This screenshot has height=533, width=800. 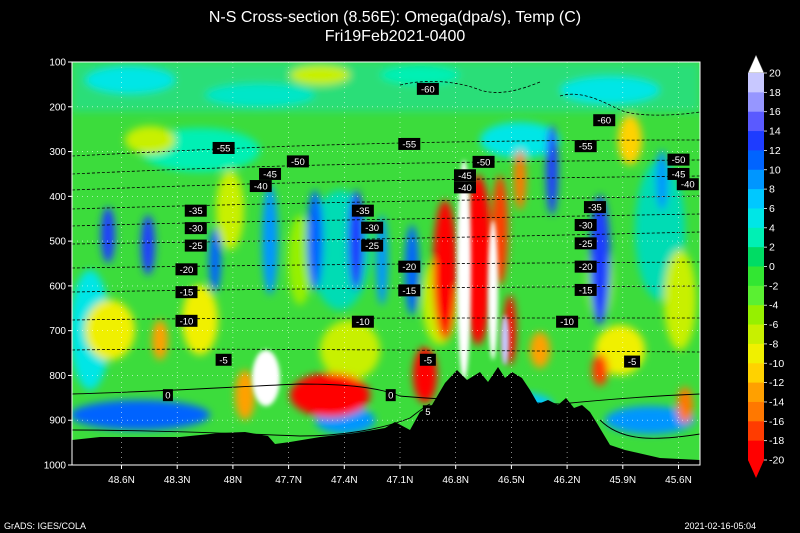 I want to click on isotherm-label: -30, so click(x=372, y=228).